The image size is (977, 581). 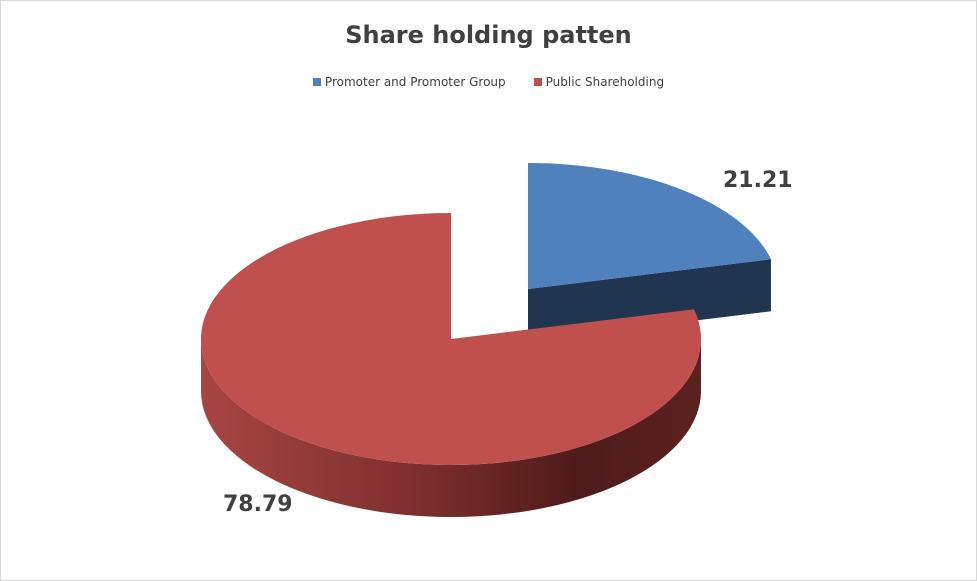 What do you see at coordinates (258, 504) in the screenshot?
I see `data-label-public: 78.79` at bounding box center [258, 504].